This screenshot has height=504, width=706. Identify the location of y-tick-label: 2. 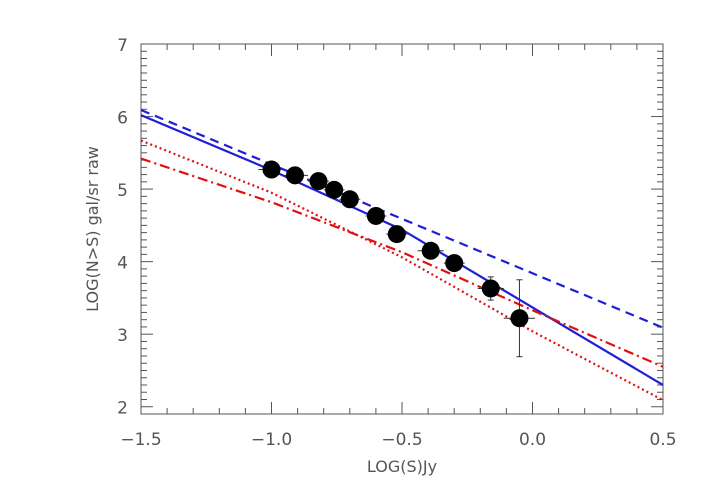
(122, 409).